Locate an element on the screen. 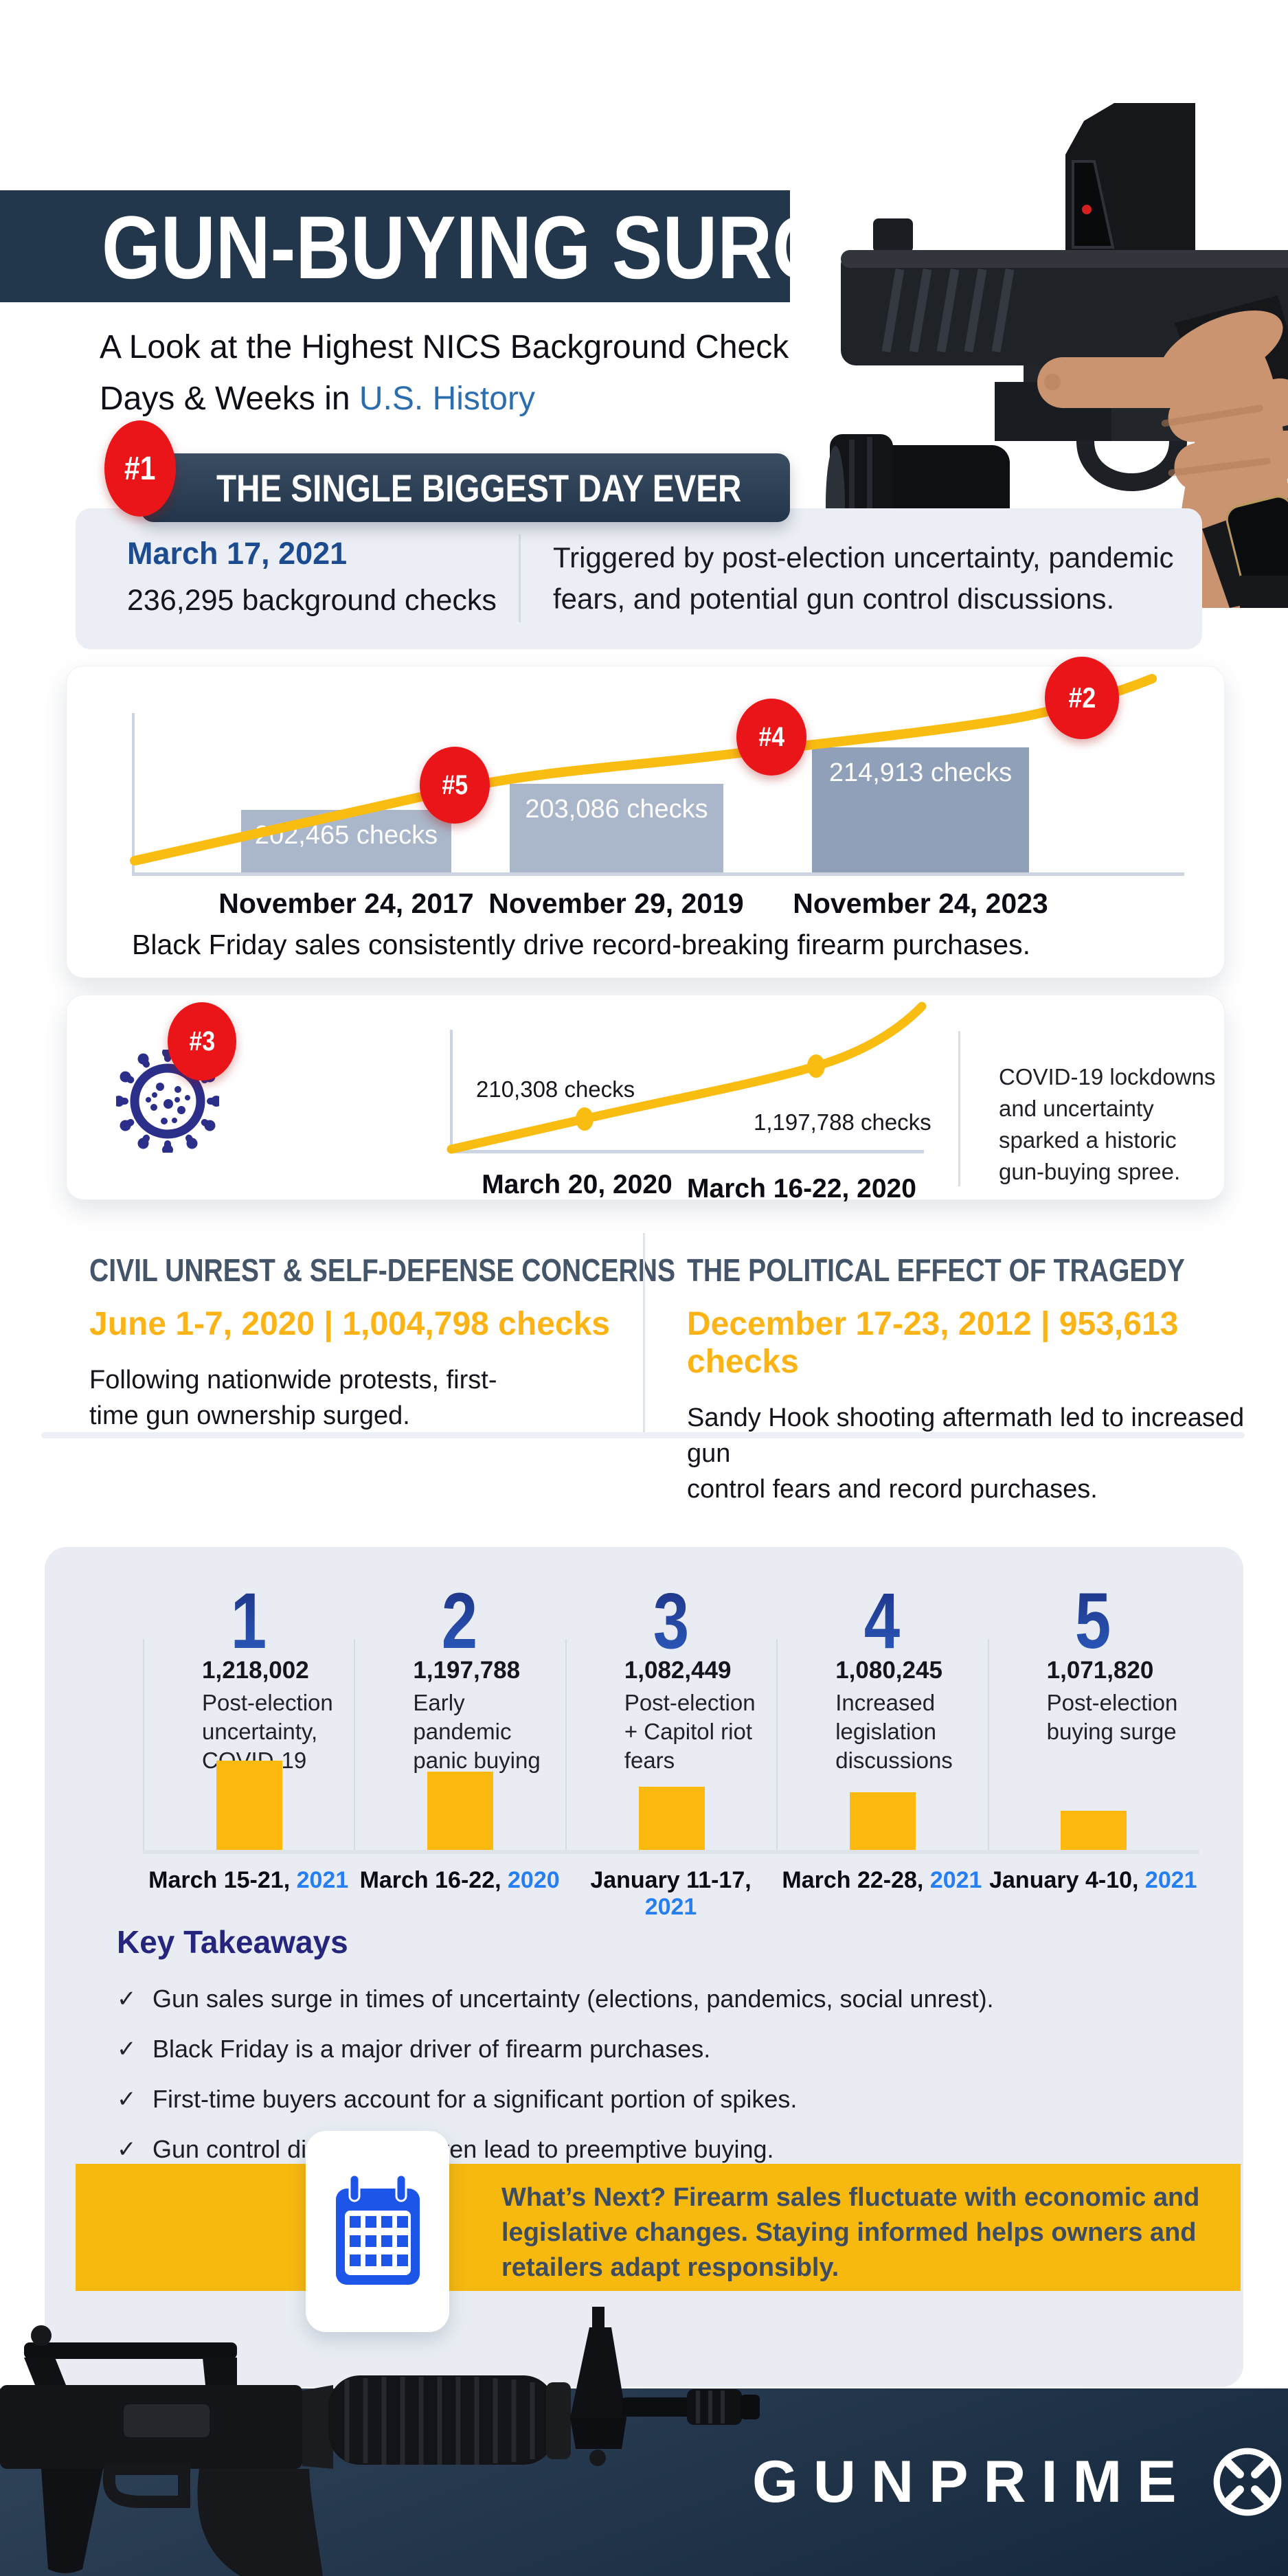 The width and height of the screenshot is (1288, 2576). single-day-date: March 17, 2021 is located at coordinates (237, 553).